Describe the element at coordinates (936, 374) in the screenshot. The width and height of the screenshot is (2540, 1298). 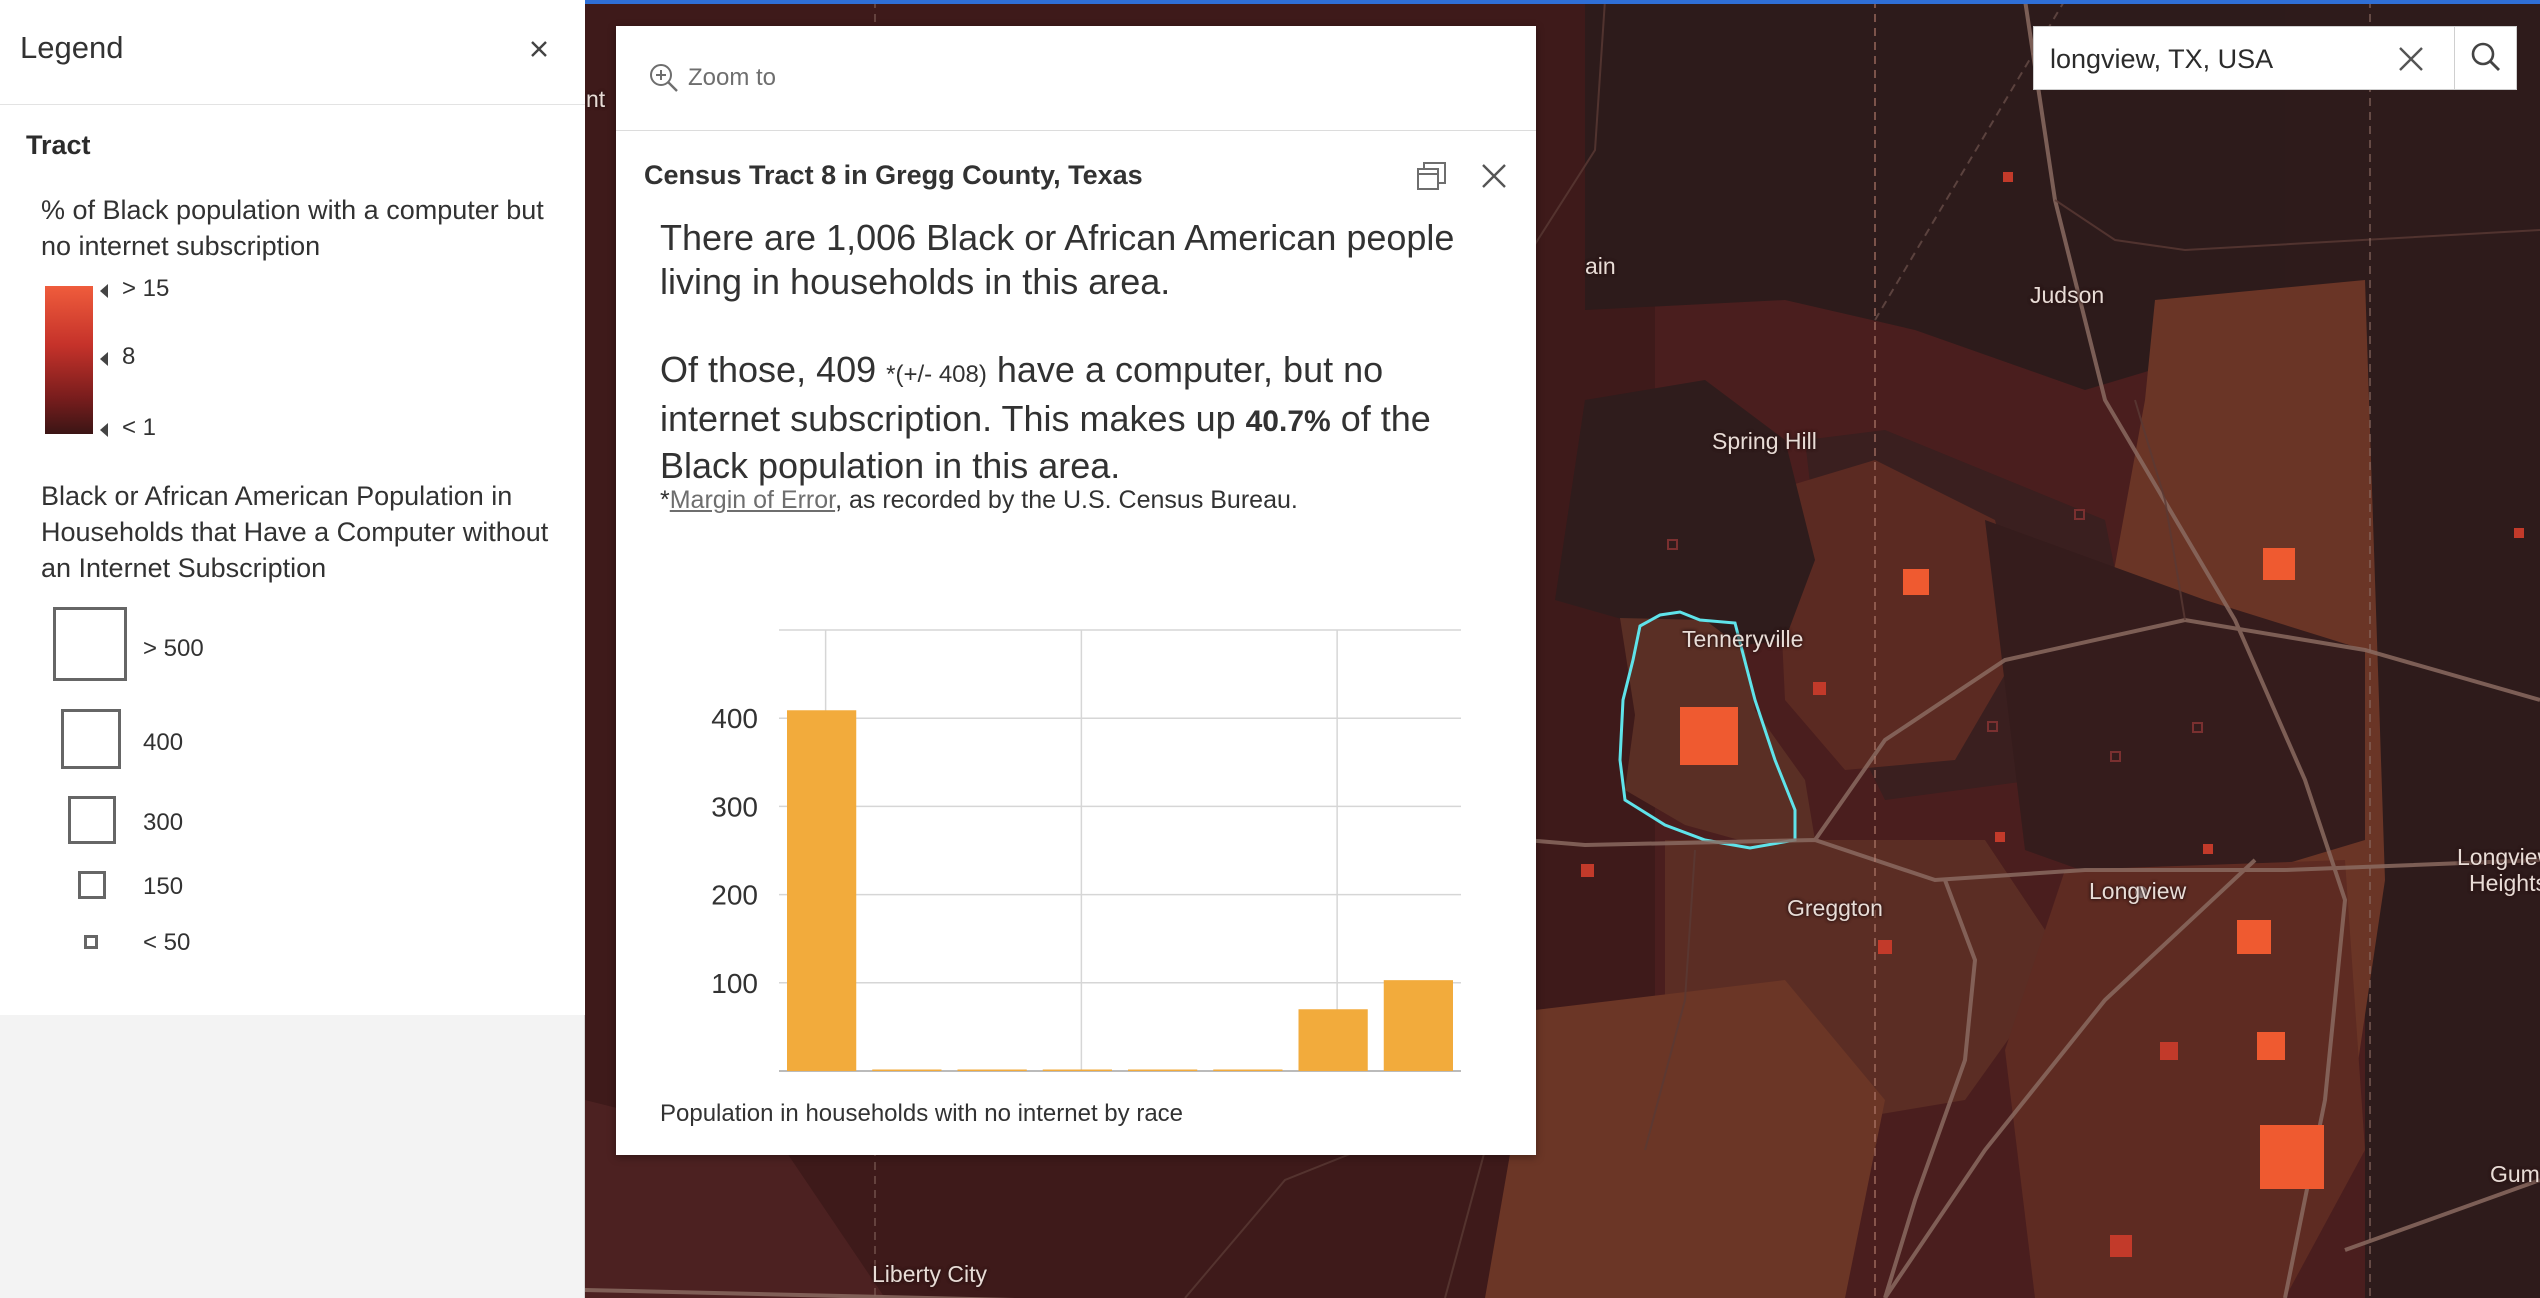
I see `margin-of-error: *(+/- 408)` at that location.